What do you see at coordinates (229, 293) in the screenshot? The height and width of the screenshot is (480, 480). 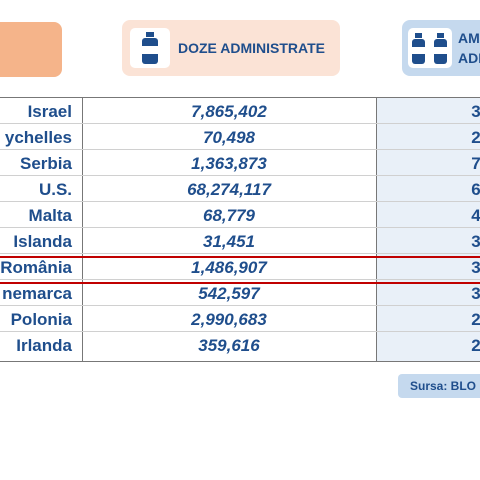 I see `doses: 542,597` at bounding box center [229, 293].